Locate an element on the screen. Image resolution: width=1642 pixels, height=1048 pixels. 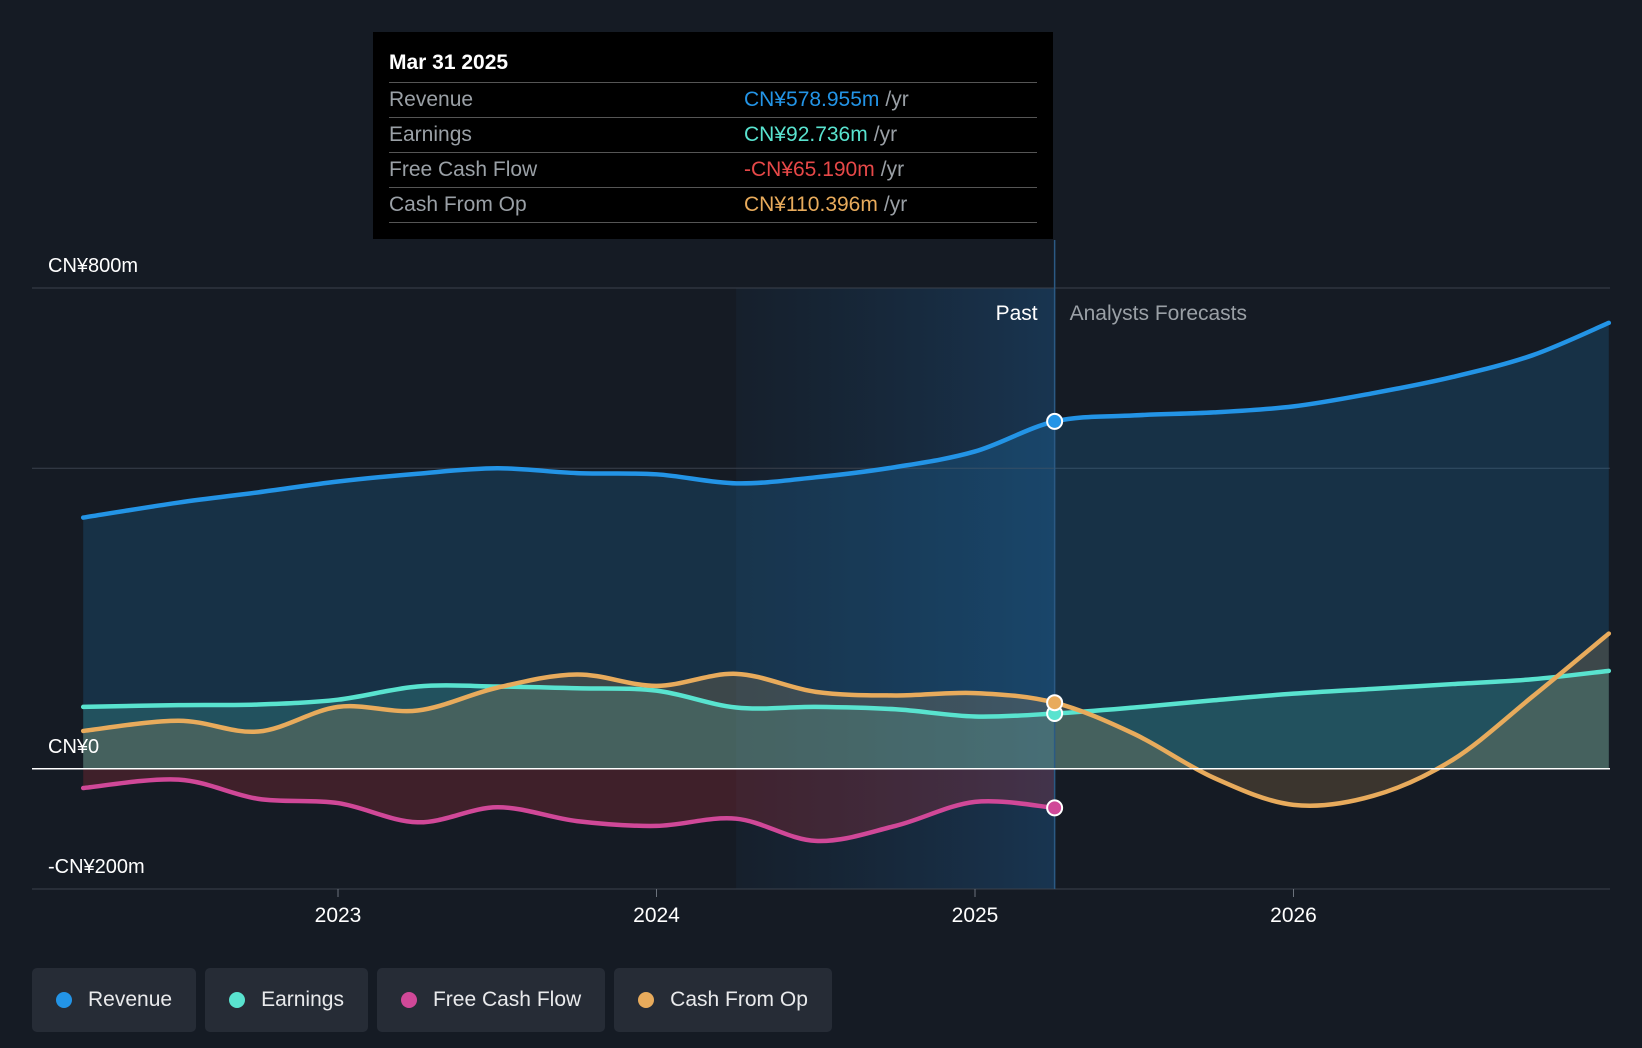
cash-from-op-dot-icon is located at coordinates (646, 1000).